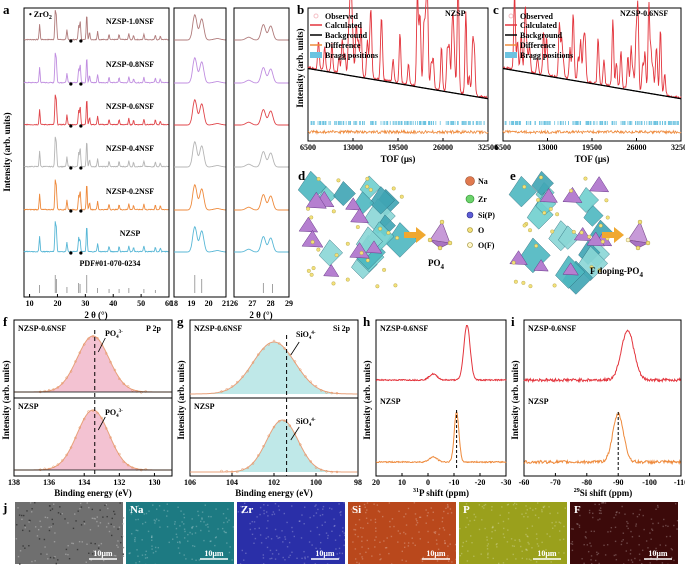  I want to click on tick-label: 40, so click(113, 303).